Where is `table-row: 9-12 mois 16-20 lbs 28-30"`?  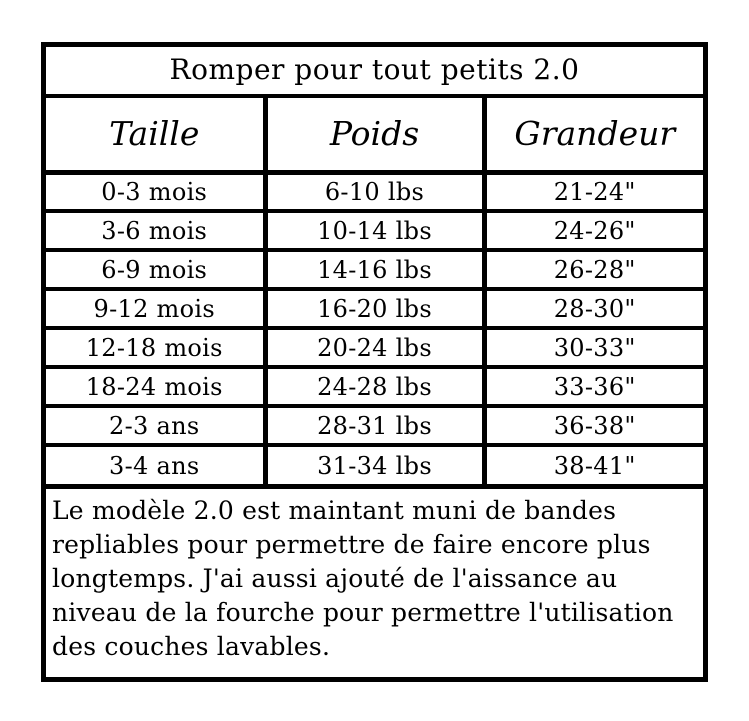 table-row: 9-12 mois 16-20 lbs 28-30" is located at coordinates (374, 307).